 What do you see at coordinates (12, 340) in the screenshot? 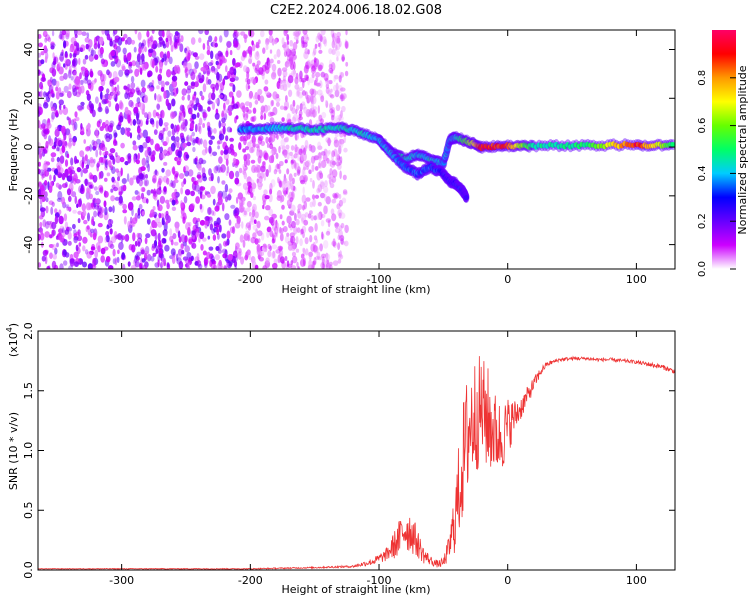
I see `snr-y-multiplier: (x104)` at bounding box center [12, 340].